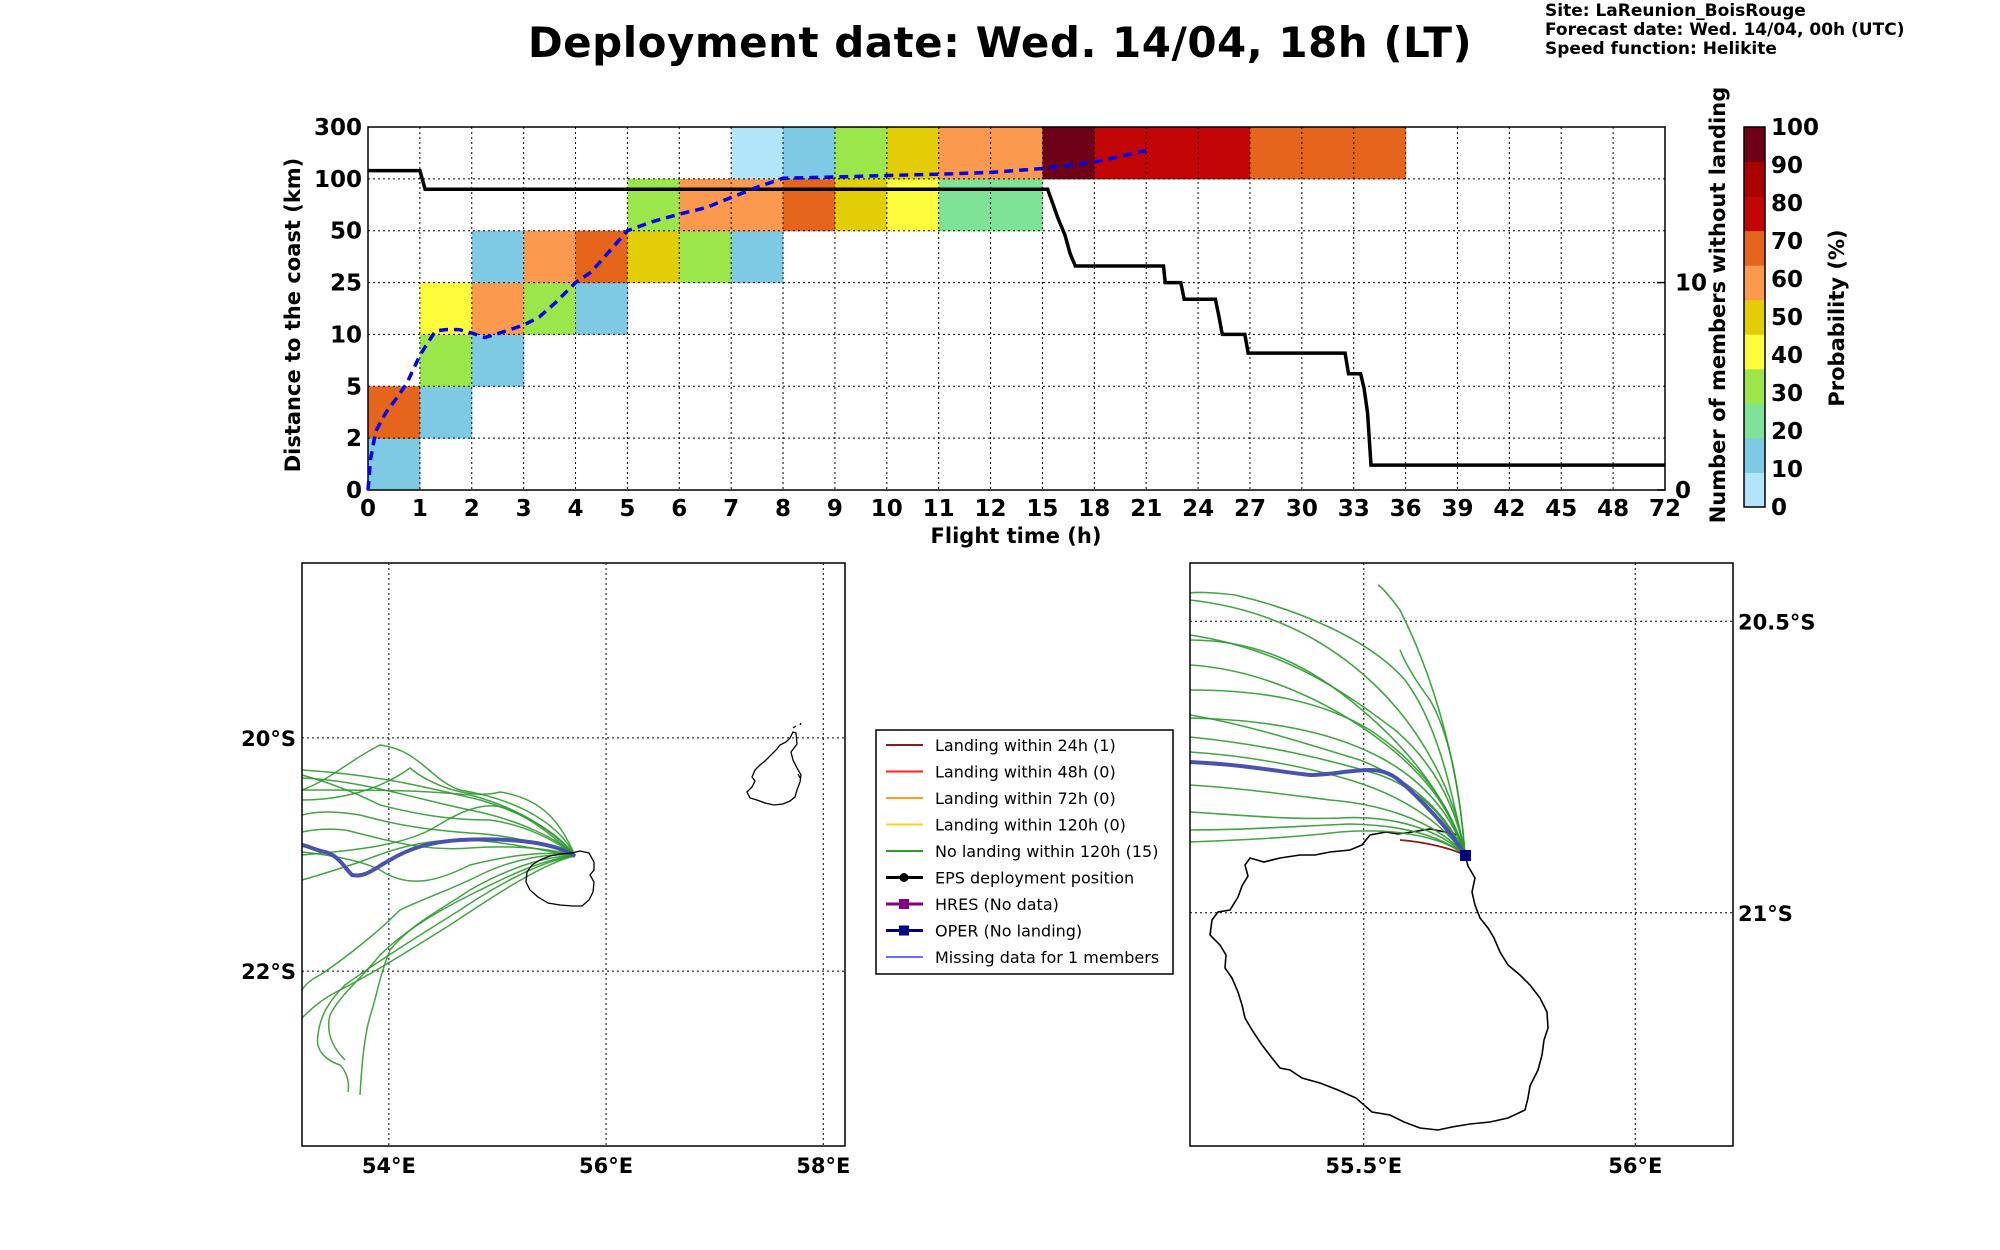 The width and height of the screenshot is (2000, 1250). Describe the element at coordinates (1787, 394) in the screenshot. I see `colorbar-tick-label: 30` at that location.